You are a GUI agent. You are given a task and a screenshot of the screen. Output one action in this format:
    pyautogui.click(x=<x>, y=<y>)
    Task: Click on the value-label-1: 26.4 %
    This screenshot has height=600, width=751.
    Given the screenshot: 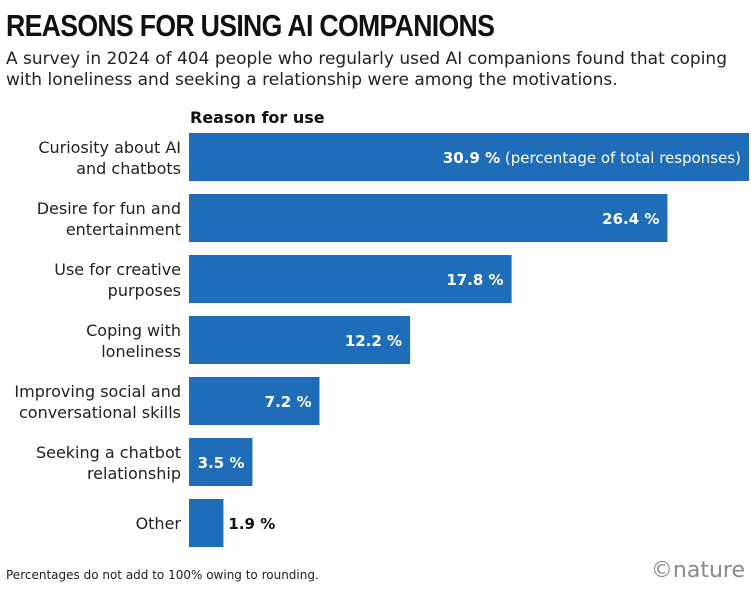 What is the action you would take?
    pyautogui.click(x=630, y=219)
    